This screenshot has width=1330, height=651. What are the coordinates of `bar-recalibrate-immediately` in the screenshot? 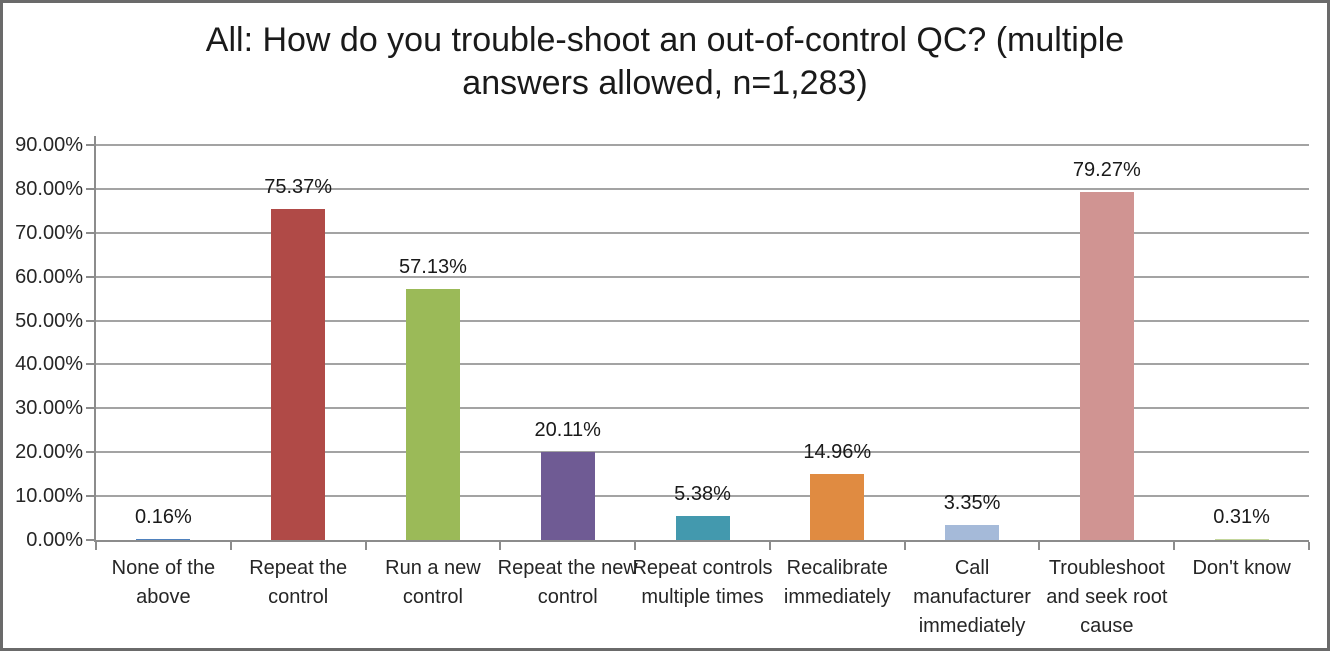 It's located at (837, 507).